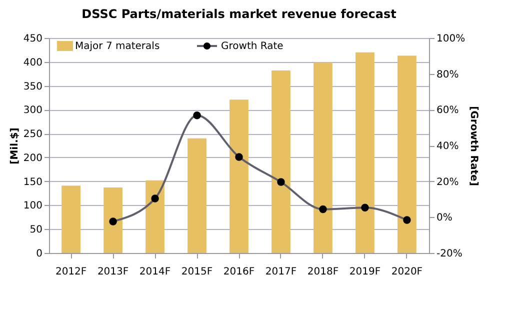 The image size is (528, 322). What do you see at coordinates (32, 39) in the screenshot?
I see `y-tick-label: 450` at bounding box center [32, 39].